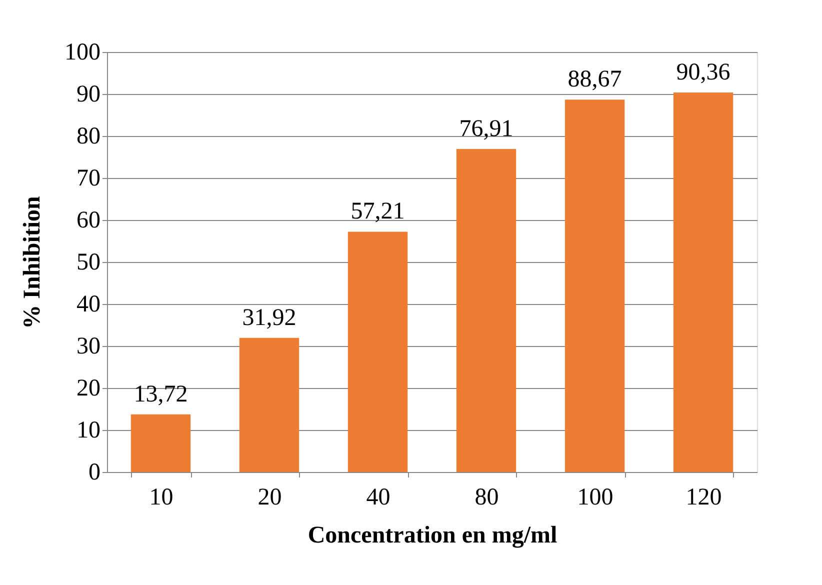 The width and height of the screenshot is (822, 585). Describe the element at coordinates (88, 263) in the screenshot. I see `y-tick-label: 50` at that location.